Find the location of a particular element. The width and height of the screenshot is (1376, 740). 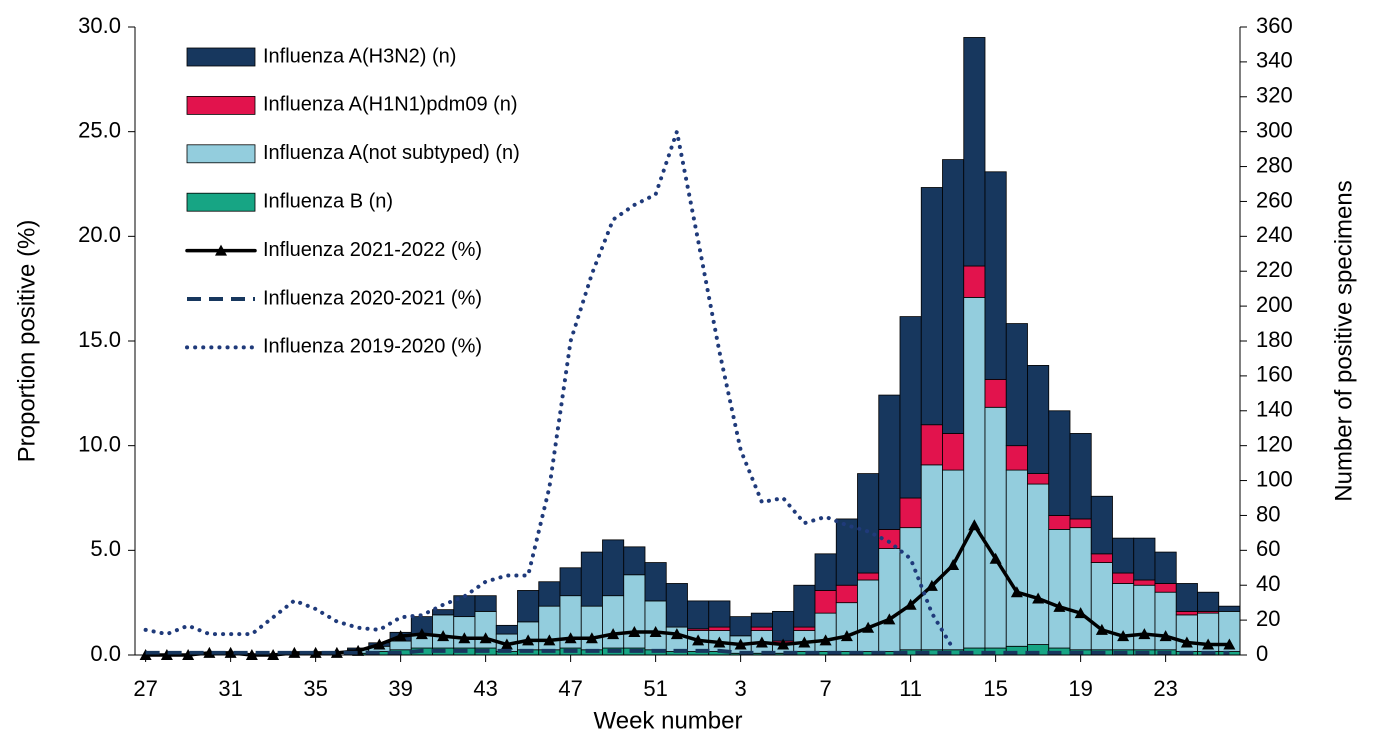

y2-tick-label: 360 is located at coordinates (1274, 25).